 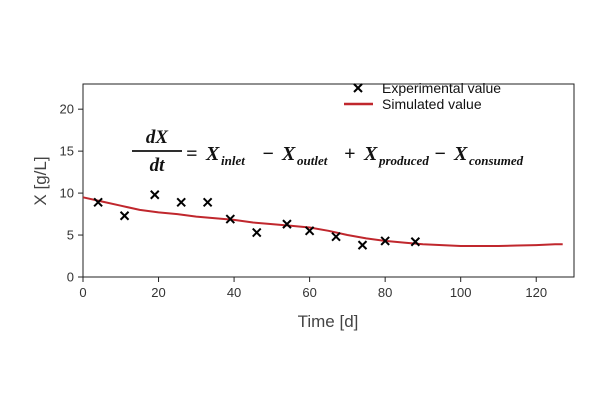 What do you see at coordinates (67, 151) in the screenshot?
I see `y-tick-label: 15` at bounding box center [67, 151].